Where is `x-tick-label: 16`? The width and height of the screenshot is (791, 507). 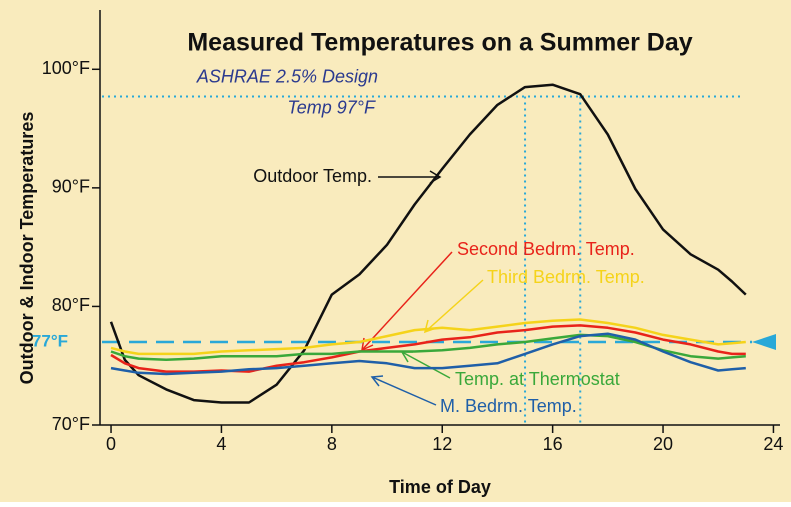 x-tick-label: 16 is located at coordinates (553, 444).